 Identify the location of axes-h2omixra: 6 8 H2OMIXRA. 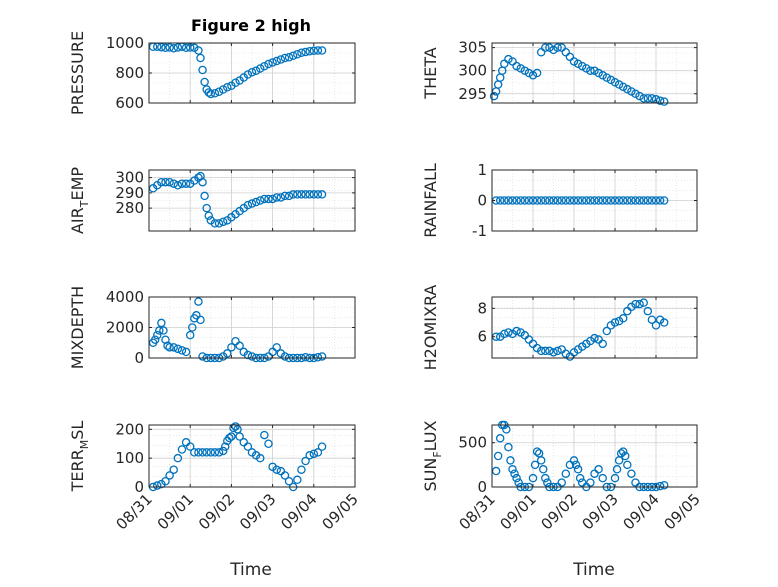
(559, 327).